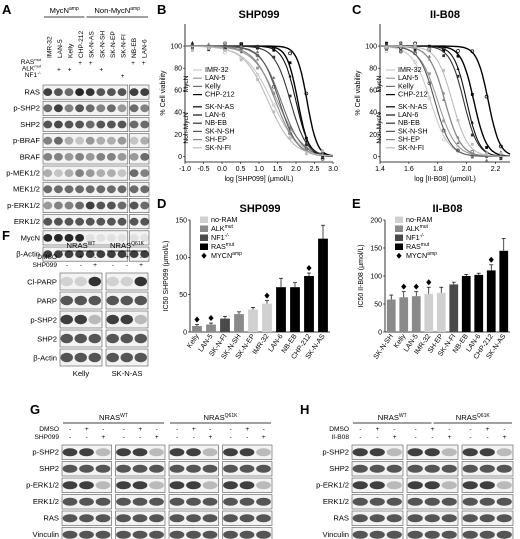  I want to click on legend-entry: MYCNamp, so click(421, 255).